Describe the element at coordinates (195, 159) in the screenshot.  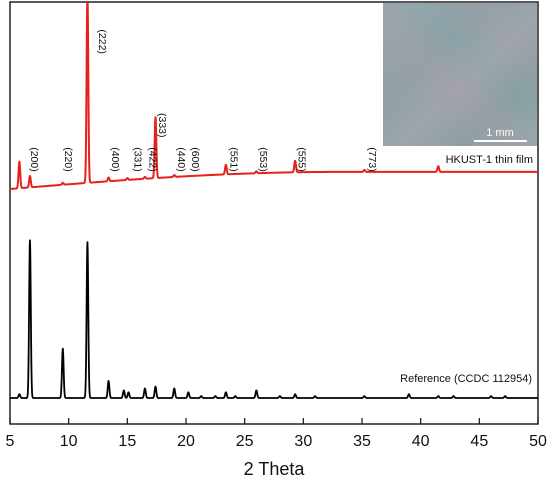
I see `peak-label: (600)` at that location.